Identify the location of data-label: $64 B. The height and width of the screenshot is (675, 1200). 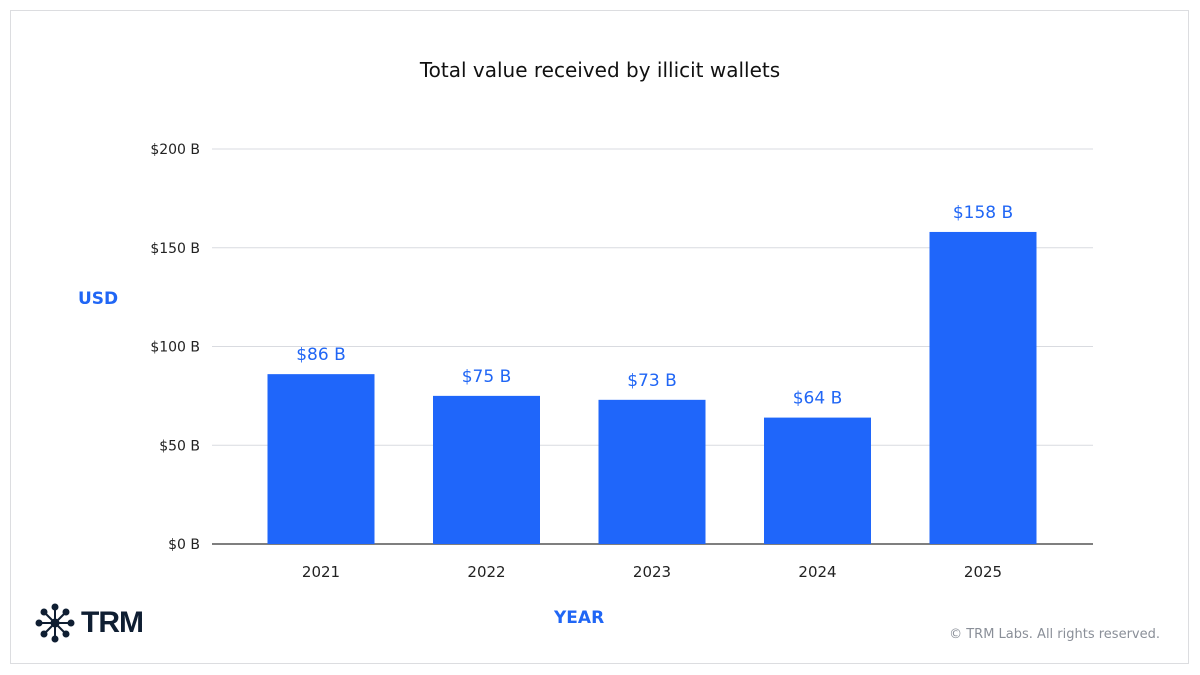
(818, 399).